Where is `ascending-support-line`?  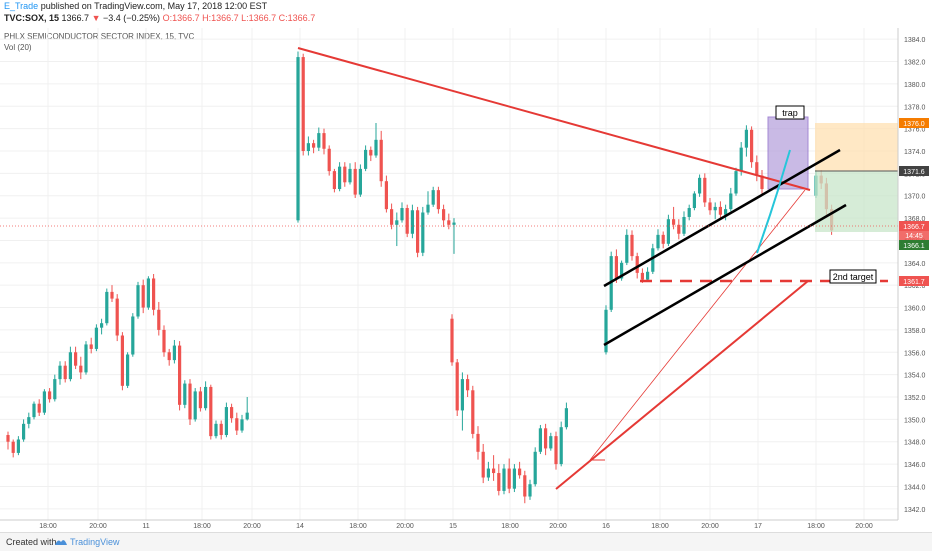 ascending-support-line is located at coordinates (682, 385).